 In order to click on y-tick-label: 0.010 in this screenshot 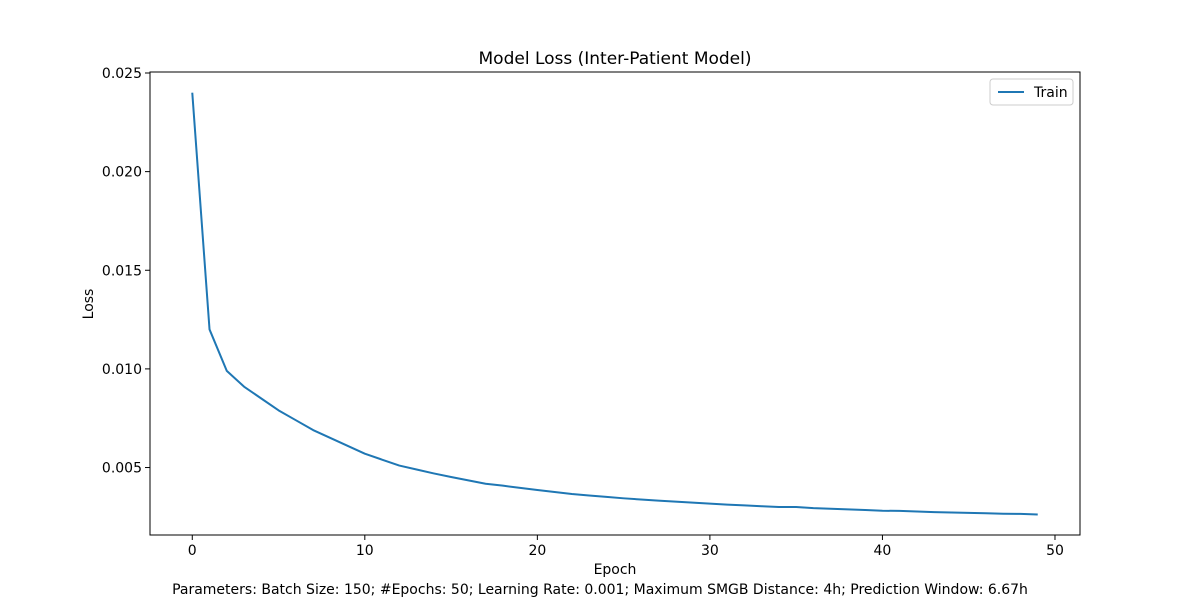, I will do `click(122, 370)`.